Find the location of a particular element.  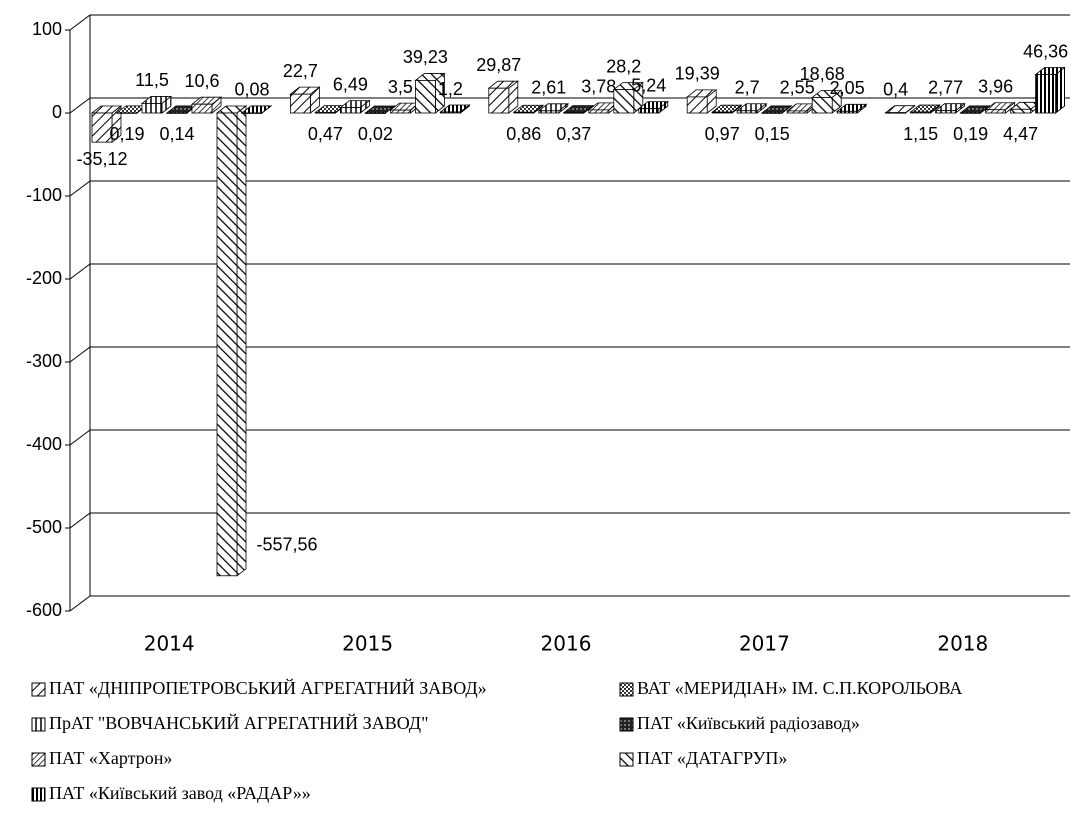

data-label: 0,86 is located at coordinates (523, 134).